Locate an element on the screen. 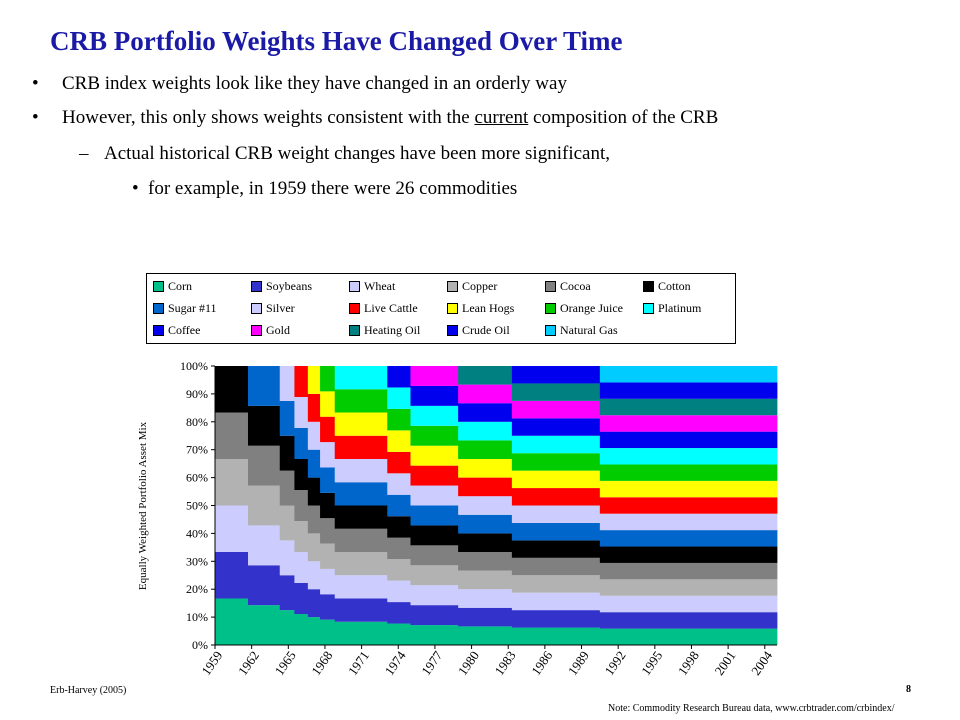 The width and height of the screenshot is (960, 720). legend-item: Orange Juice is located at coordinates (584, 308).